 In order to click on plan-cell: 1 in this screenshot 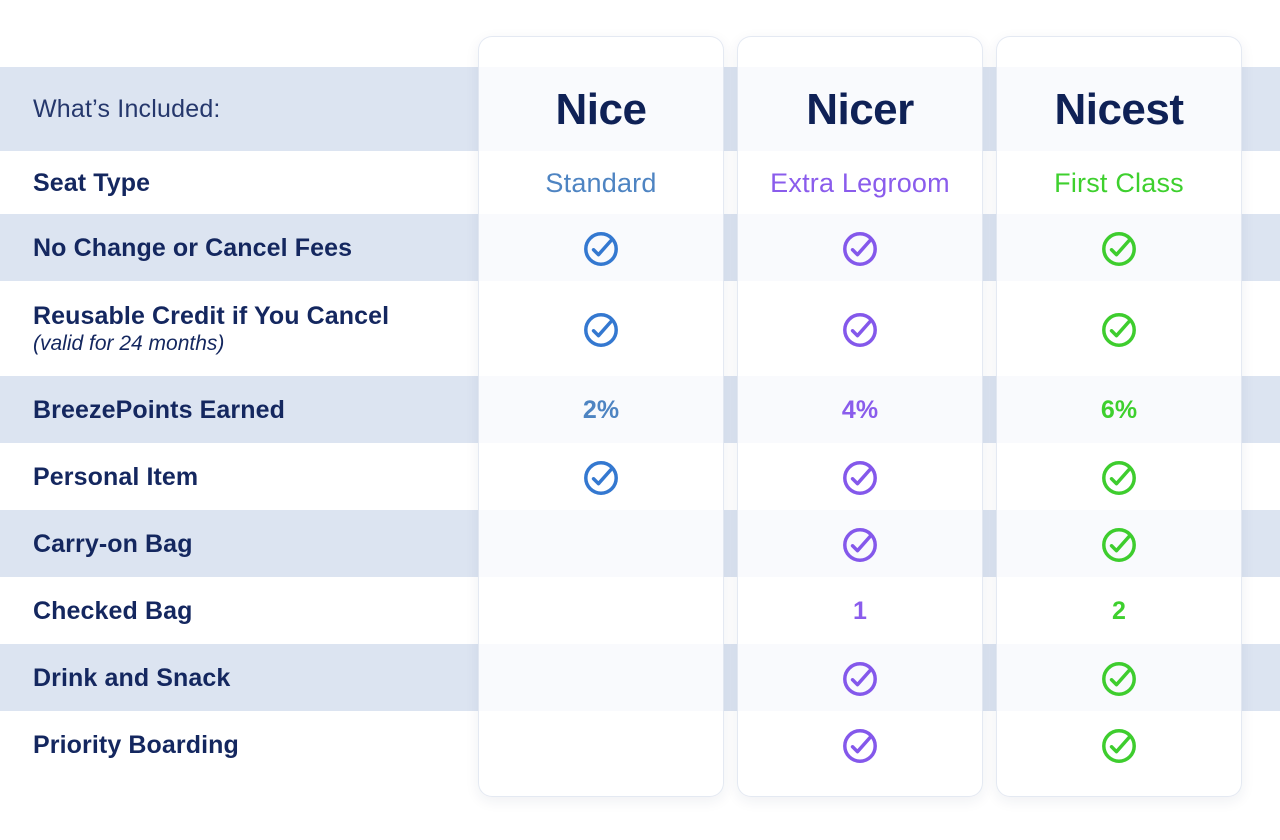, I will do `click(860, 611)`.